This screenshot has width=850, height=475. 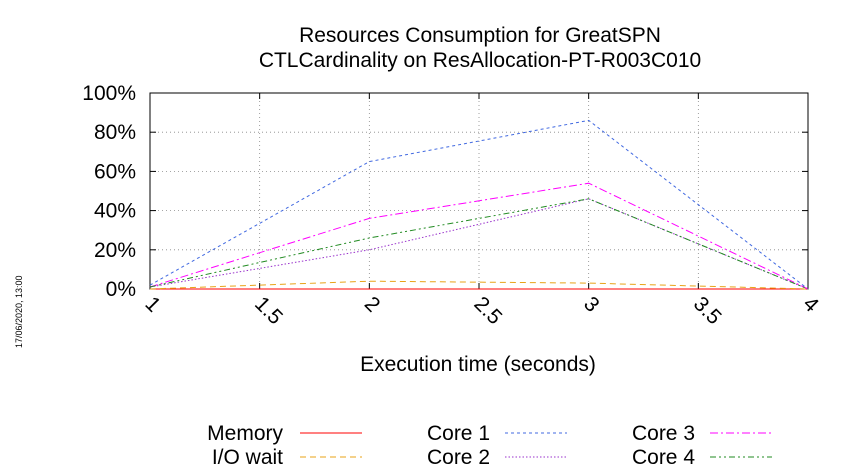 What do you see at coordinates (663, 433) in the screenshot?
I see `legend-label-core-3: Core 3` at bounding box center [663, 433].